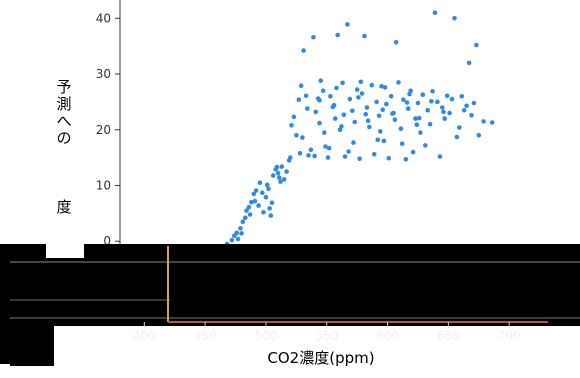 The image size is (580, 378). What do you see at coordinates (103, 186) in the screenshot?
I see `y-tick-label: 10` at bounding box center [103, 186].